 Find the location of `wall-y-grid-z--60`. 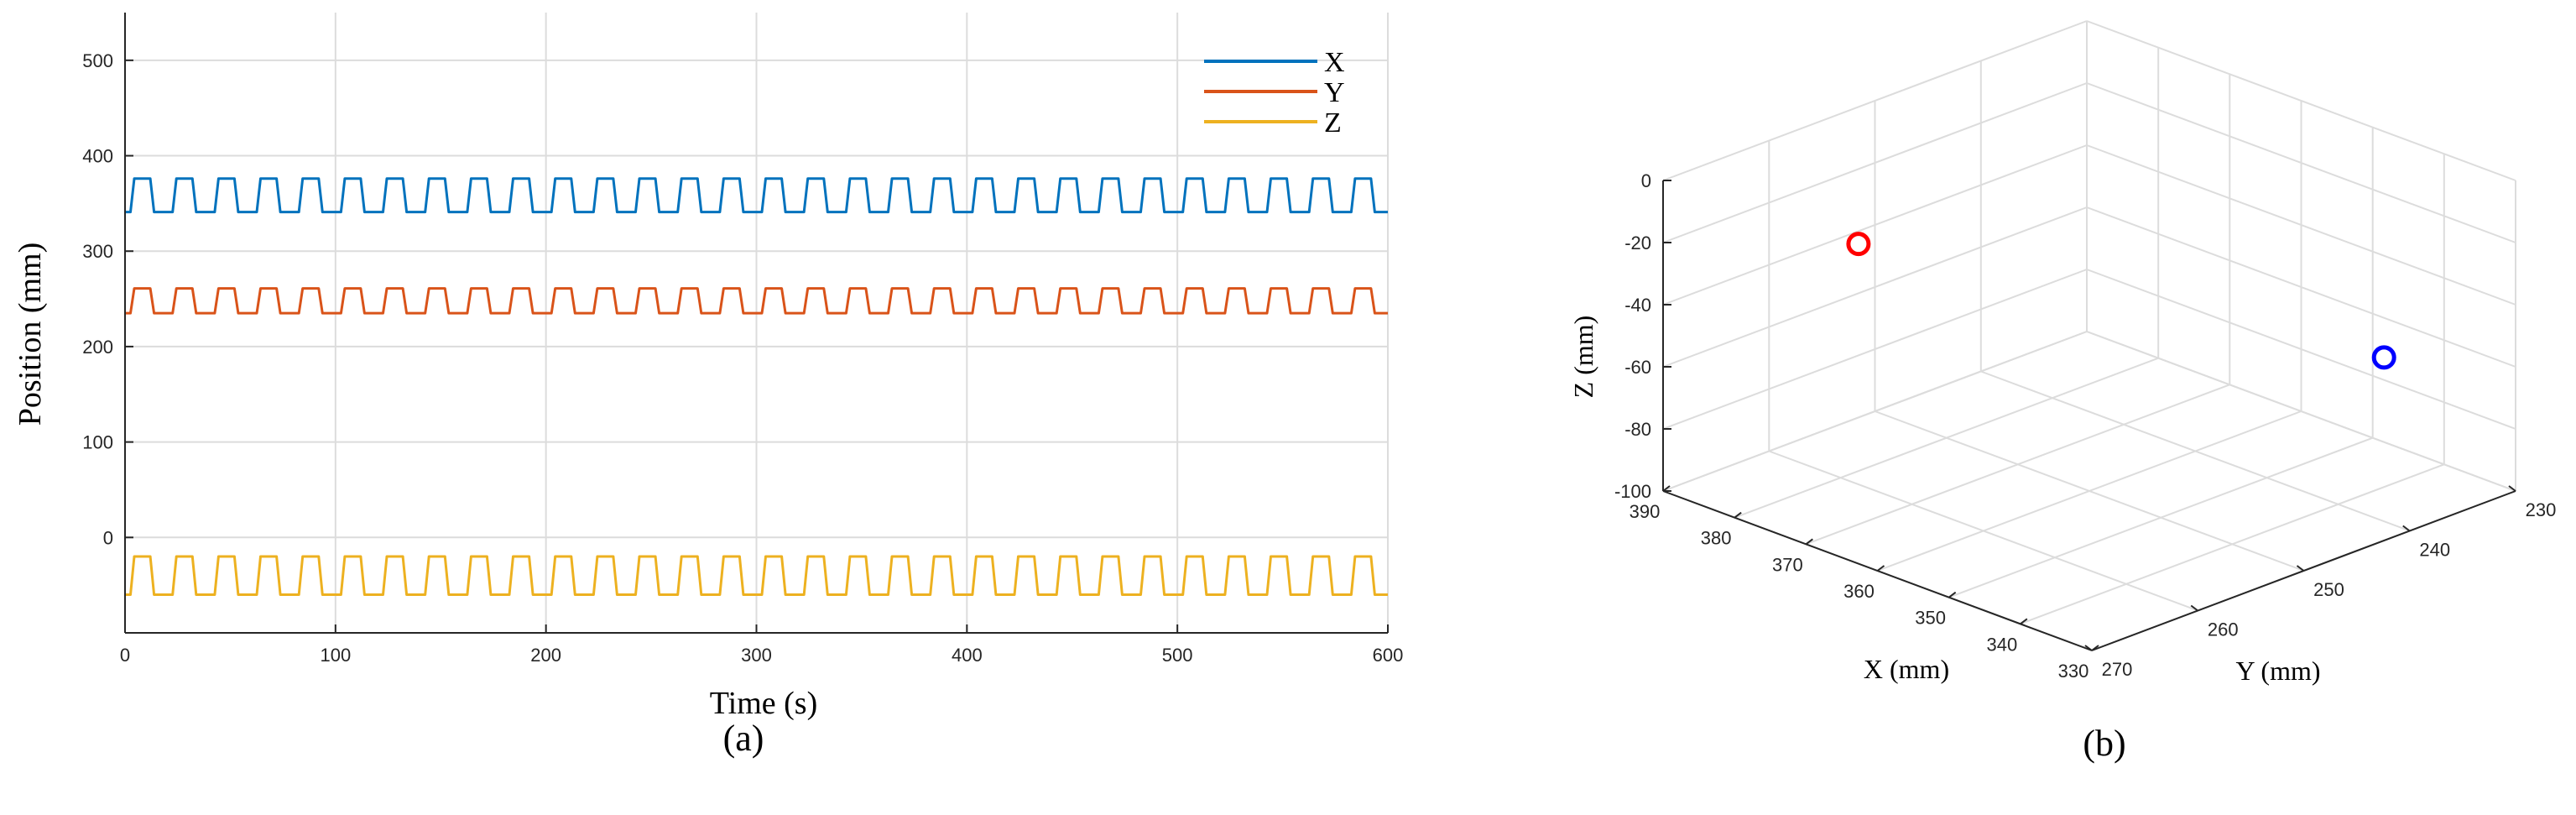

wall-y-grid-z--60 is located at coordinates (2301, 287).